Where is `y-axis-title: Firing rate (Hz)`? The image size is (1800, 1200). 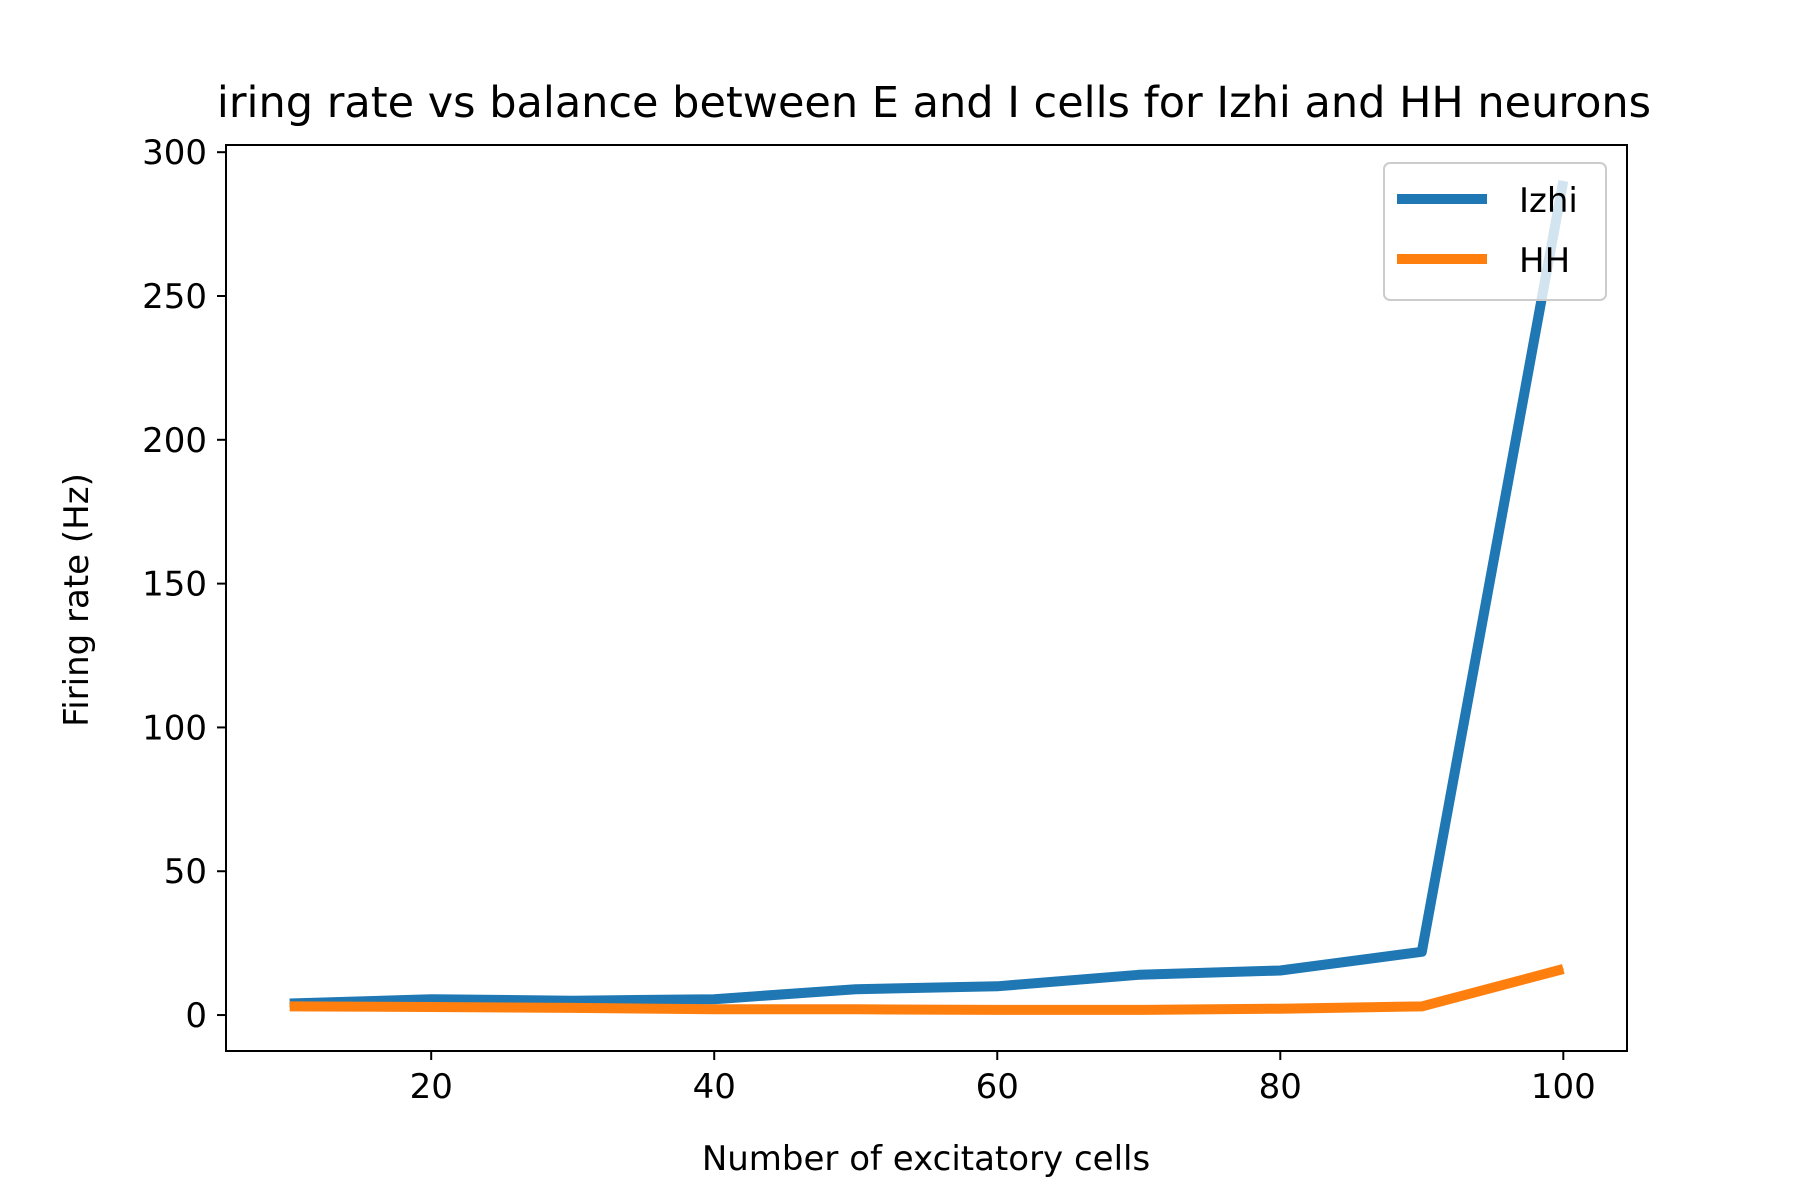 y-axis-title: Firing rate (Hz) is located at coordinates (77, 600).